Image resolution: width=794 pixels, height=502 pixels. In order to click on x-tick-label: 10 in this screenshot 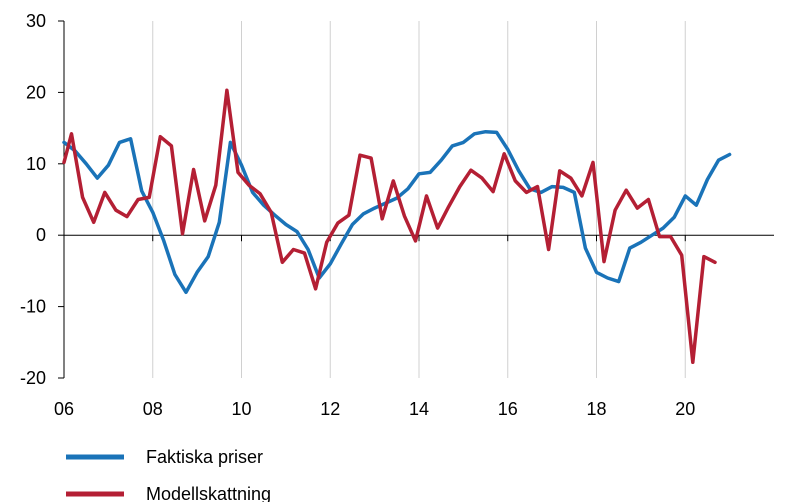, I will do `click(241, 409)`.